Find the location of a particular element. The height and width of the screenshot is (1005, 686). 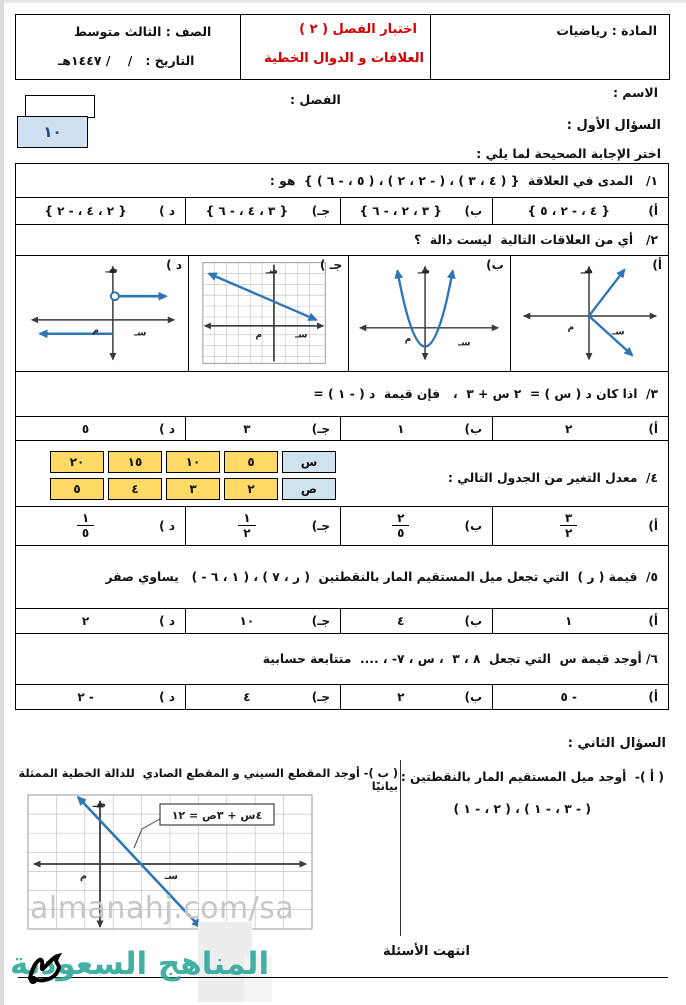

graph-parabola: صـ م سـ is located at coordinates (428, 313).